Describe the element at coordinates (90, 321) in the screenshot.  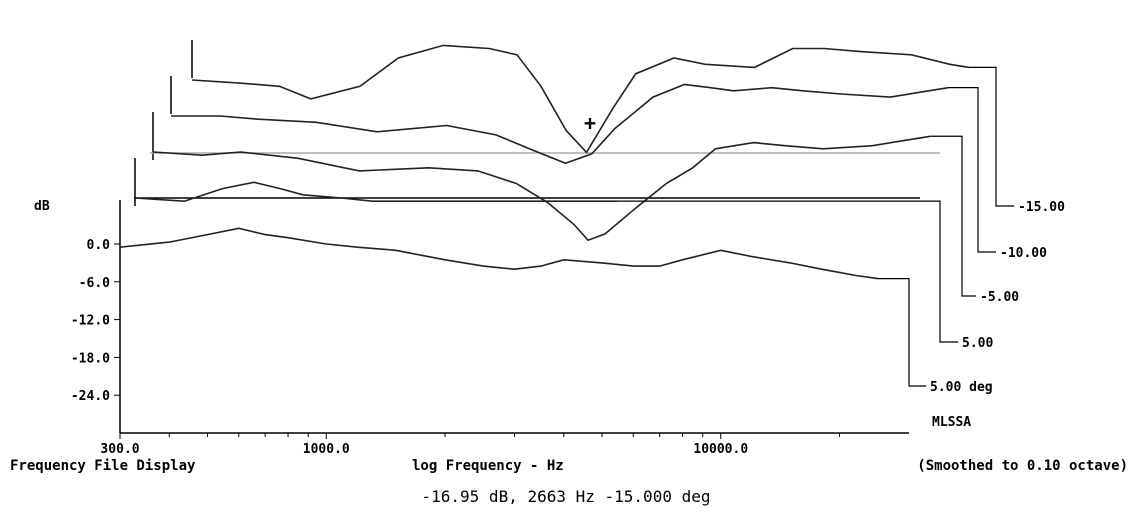
I see `y-tick-label: -12.0` at that location.